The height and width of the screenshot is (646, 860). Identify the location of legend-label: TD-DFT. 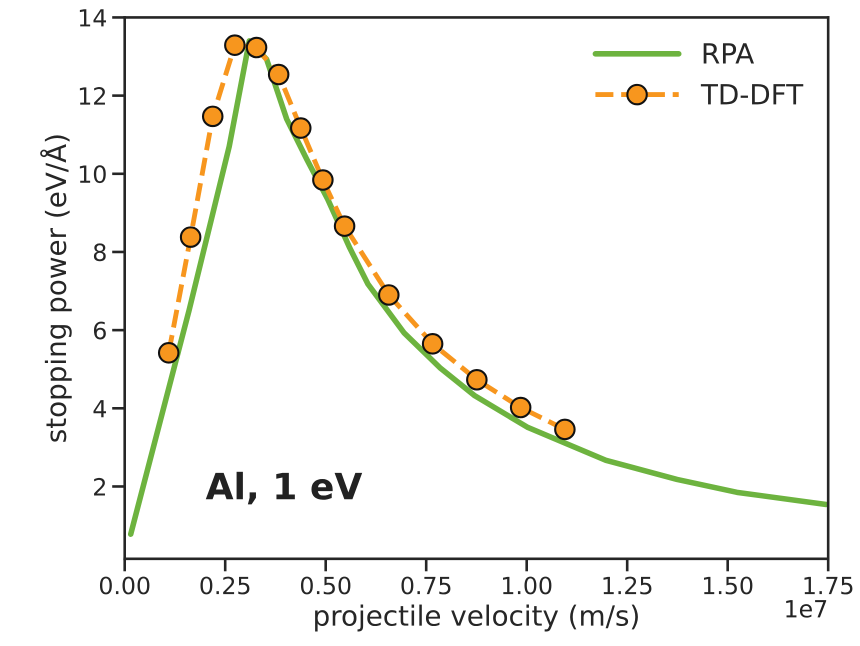
(752, 94).